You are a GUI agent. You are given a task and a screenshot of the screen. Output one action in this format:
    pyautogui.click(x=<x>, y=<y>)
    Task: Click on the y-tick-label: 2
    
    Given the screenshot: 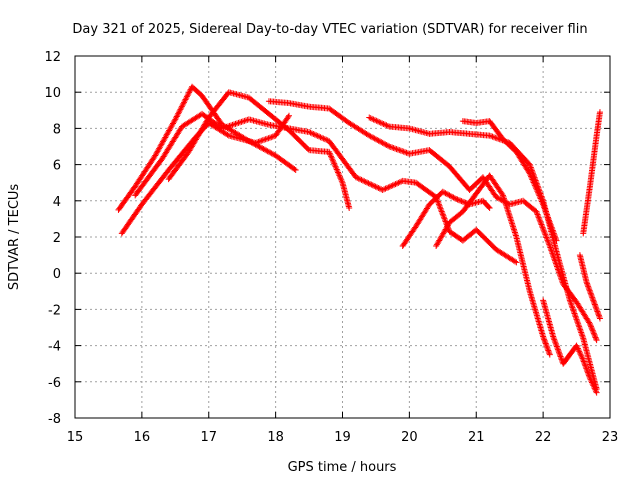 What is the action you would take?
    pyautogui.click(x=57, y=238)
    